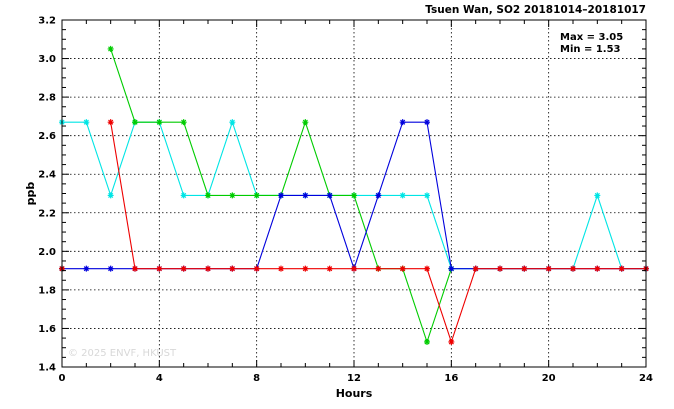 This screenshot has height=409, width=674. What do you see at coordinates (535, 10) in the screenshot?
I see `chart-title: Tsuen Wan, SO2 20181014–20181017` at bounding box center [535, 10].